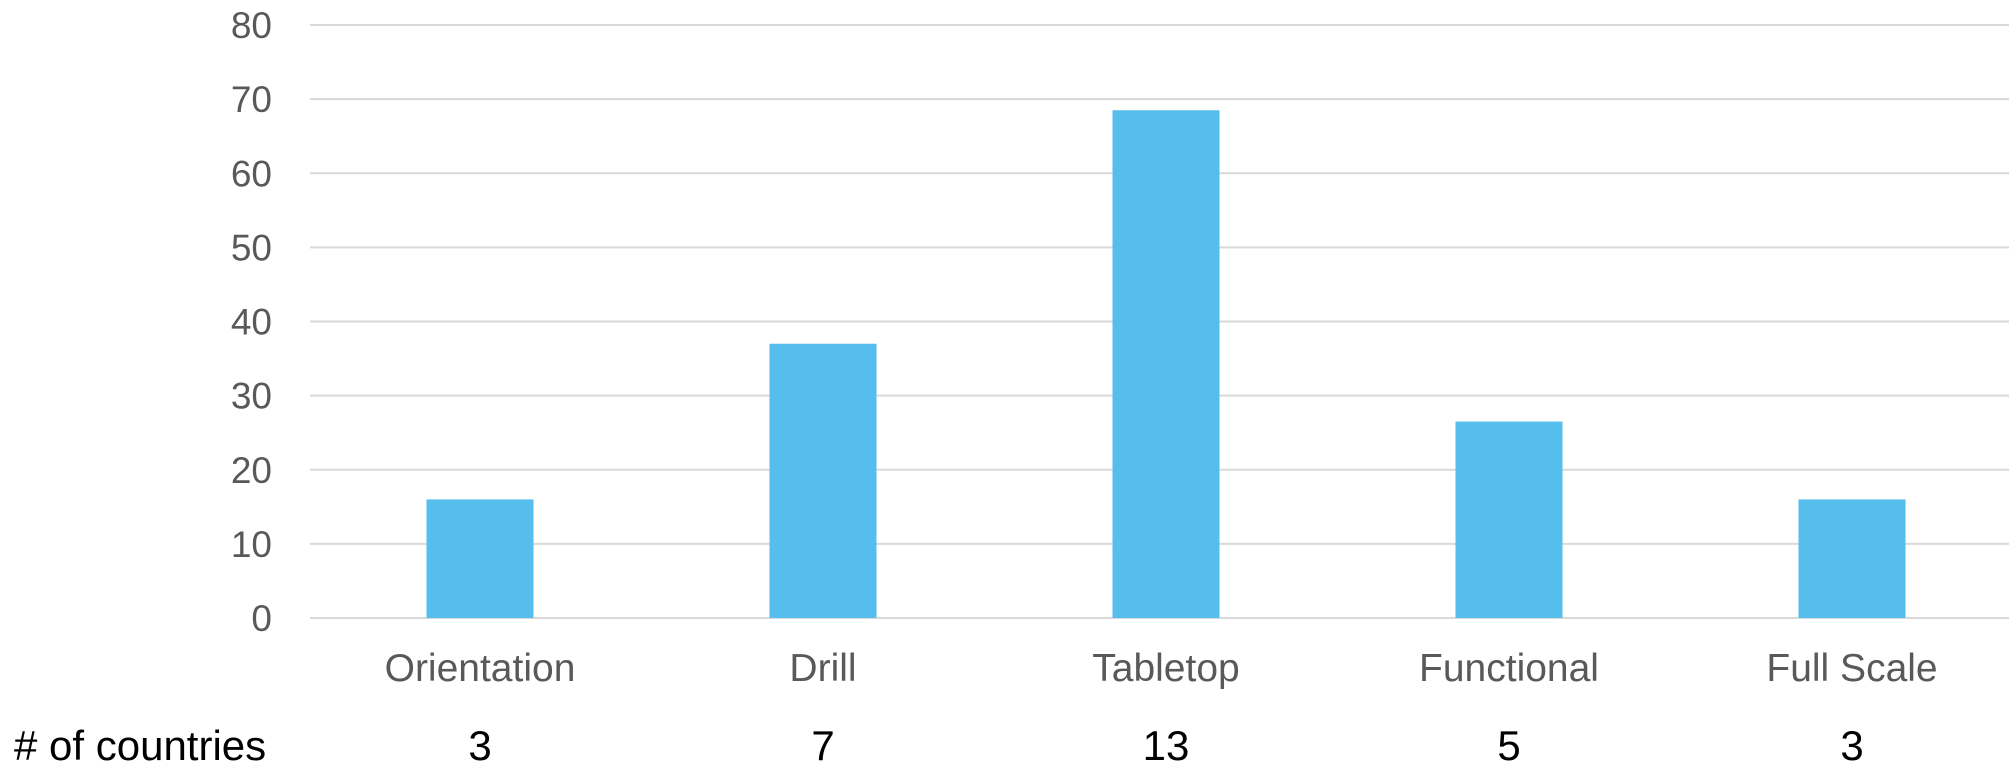 The image size is (2009, 768). What do you see at coordinates (1509, 519) in the screenshot?
I see `bar-functional` at bounding box center [1509, 519].